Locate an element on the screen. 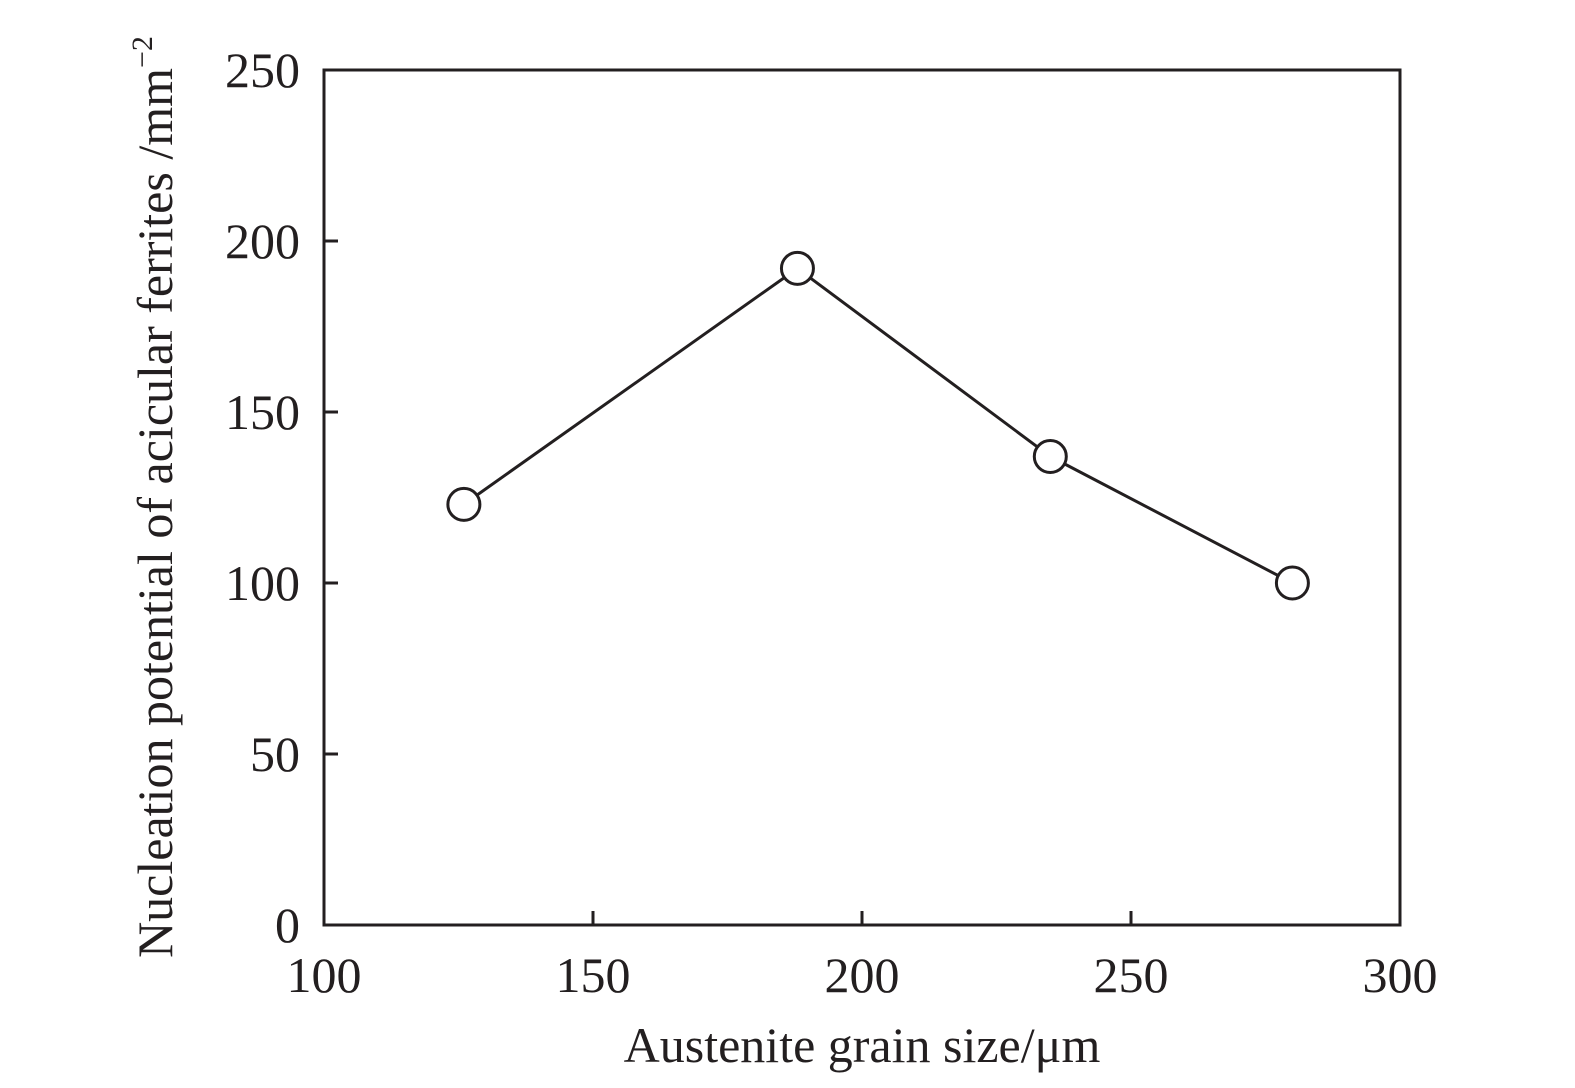  x-tick-label: 100 is located at coordinates (324, 975).